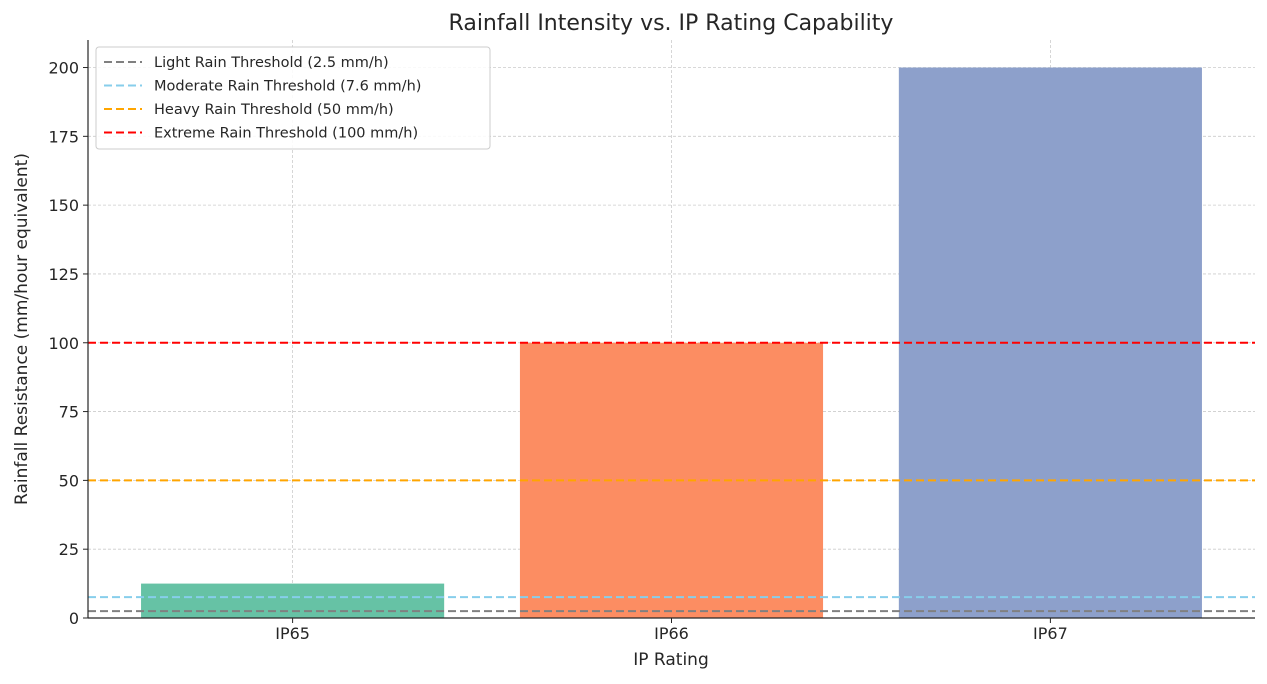 The image size is (1267, 684). I want to click on legend-label: Moderate Rain Threshold (7.6 mm/h), so click(287, 87).